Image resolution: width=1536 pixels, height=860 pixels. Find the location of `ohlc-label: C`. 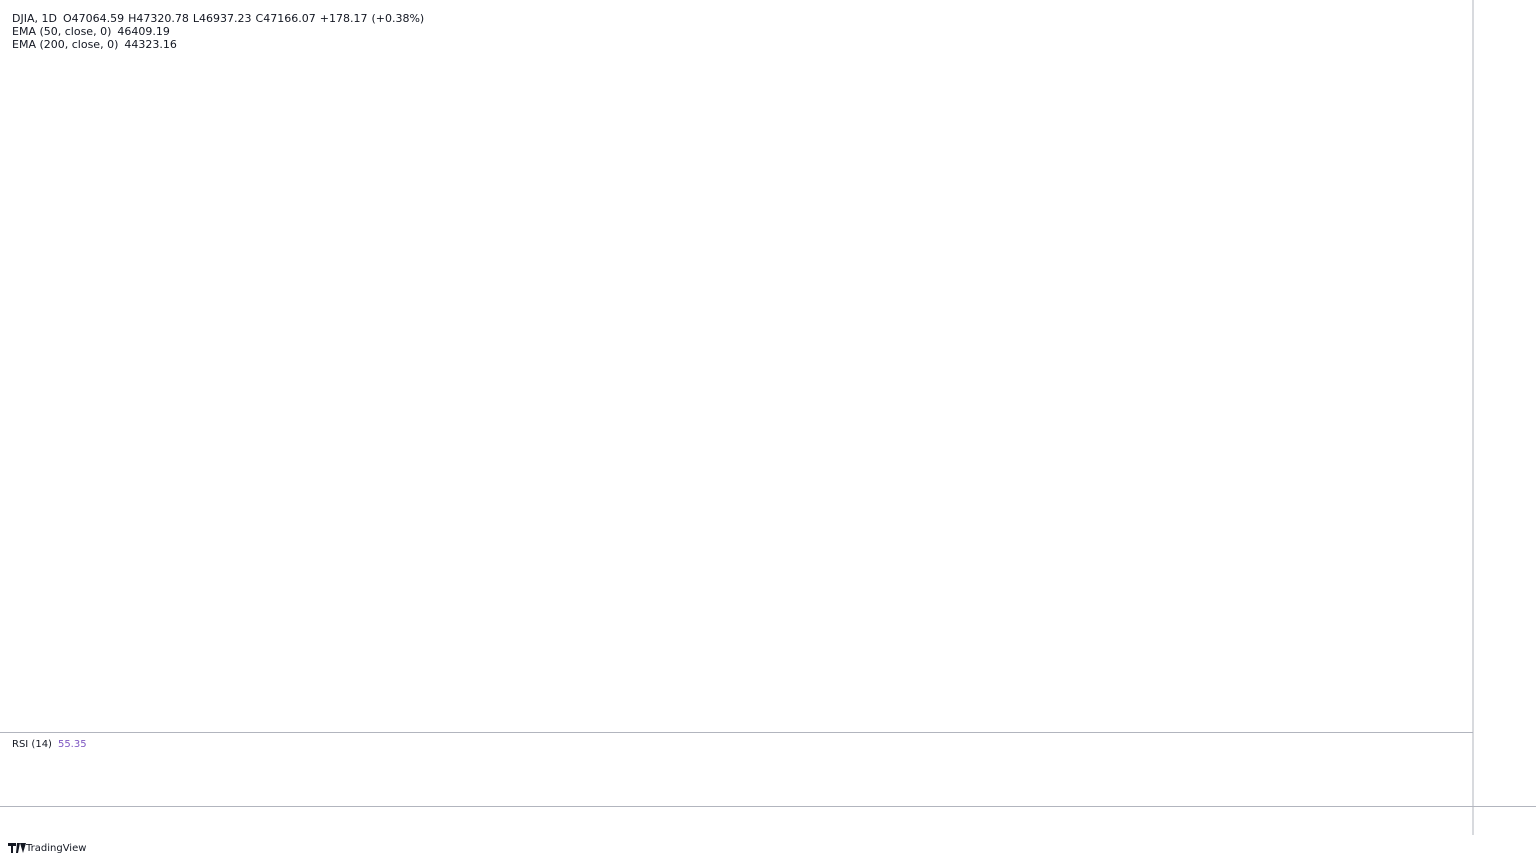

ohlc-label: C is located at coordinates (260, 18).